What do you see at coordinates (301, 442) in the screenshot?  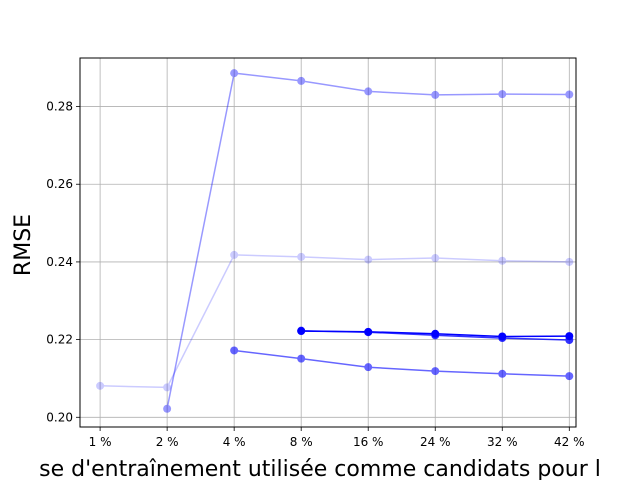 I see `x-tick-label: 8 %` at bounding box center [301, 442].